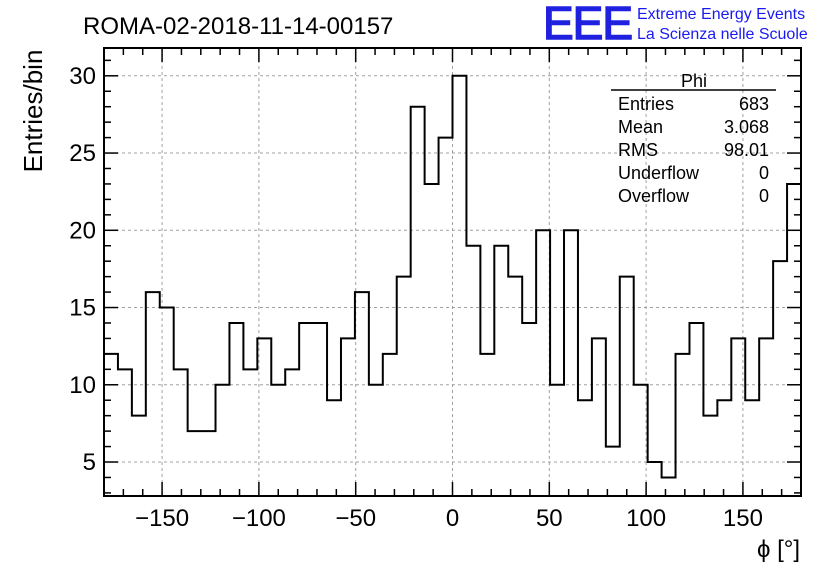 The width and height of the screenshot is (836, 572). I want to click on stats-row-label: Entries, so click(646, 104).